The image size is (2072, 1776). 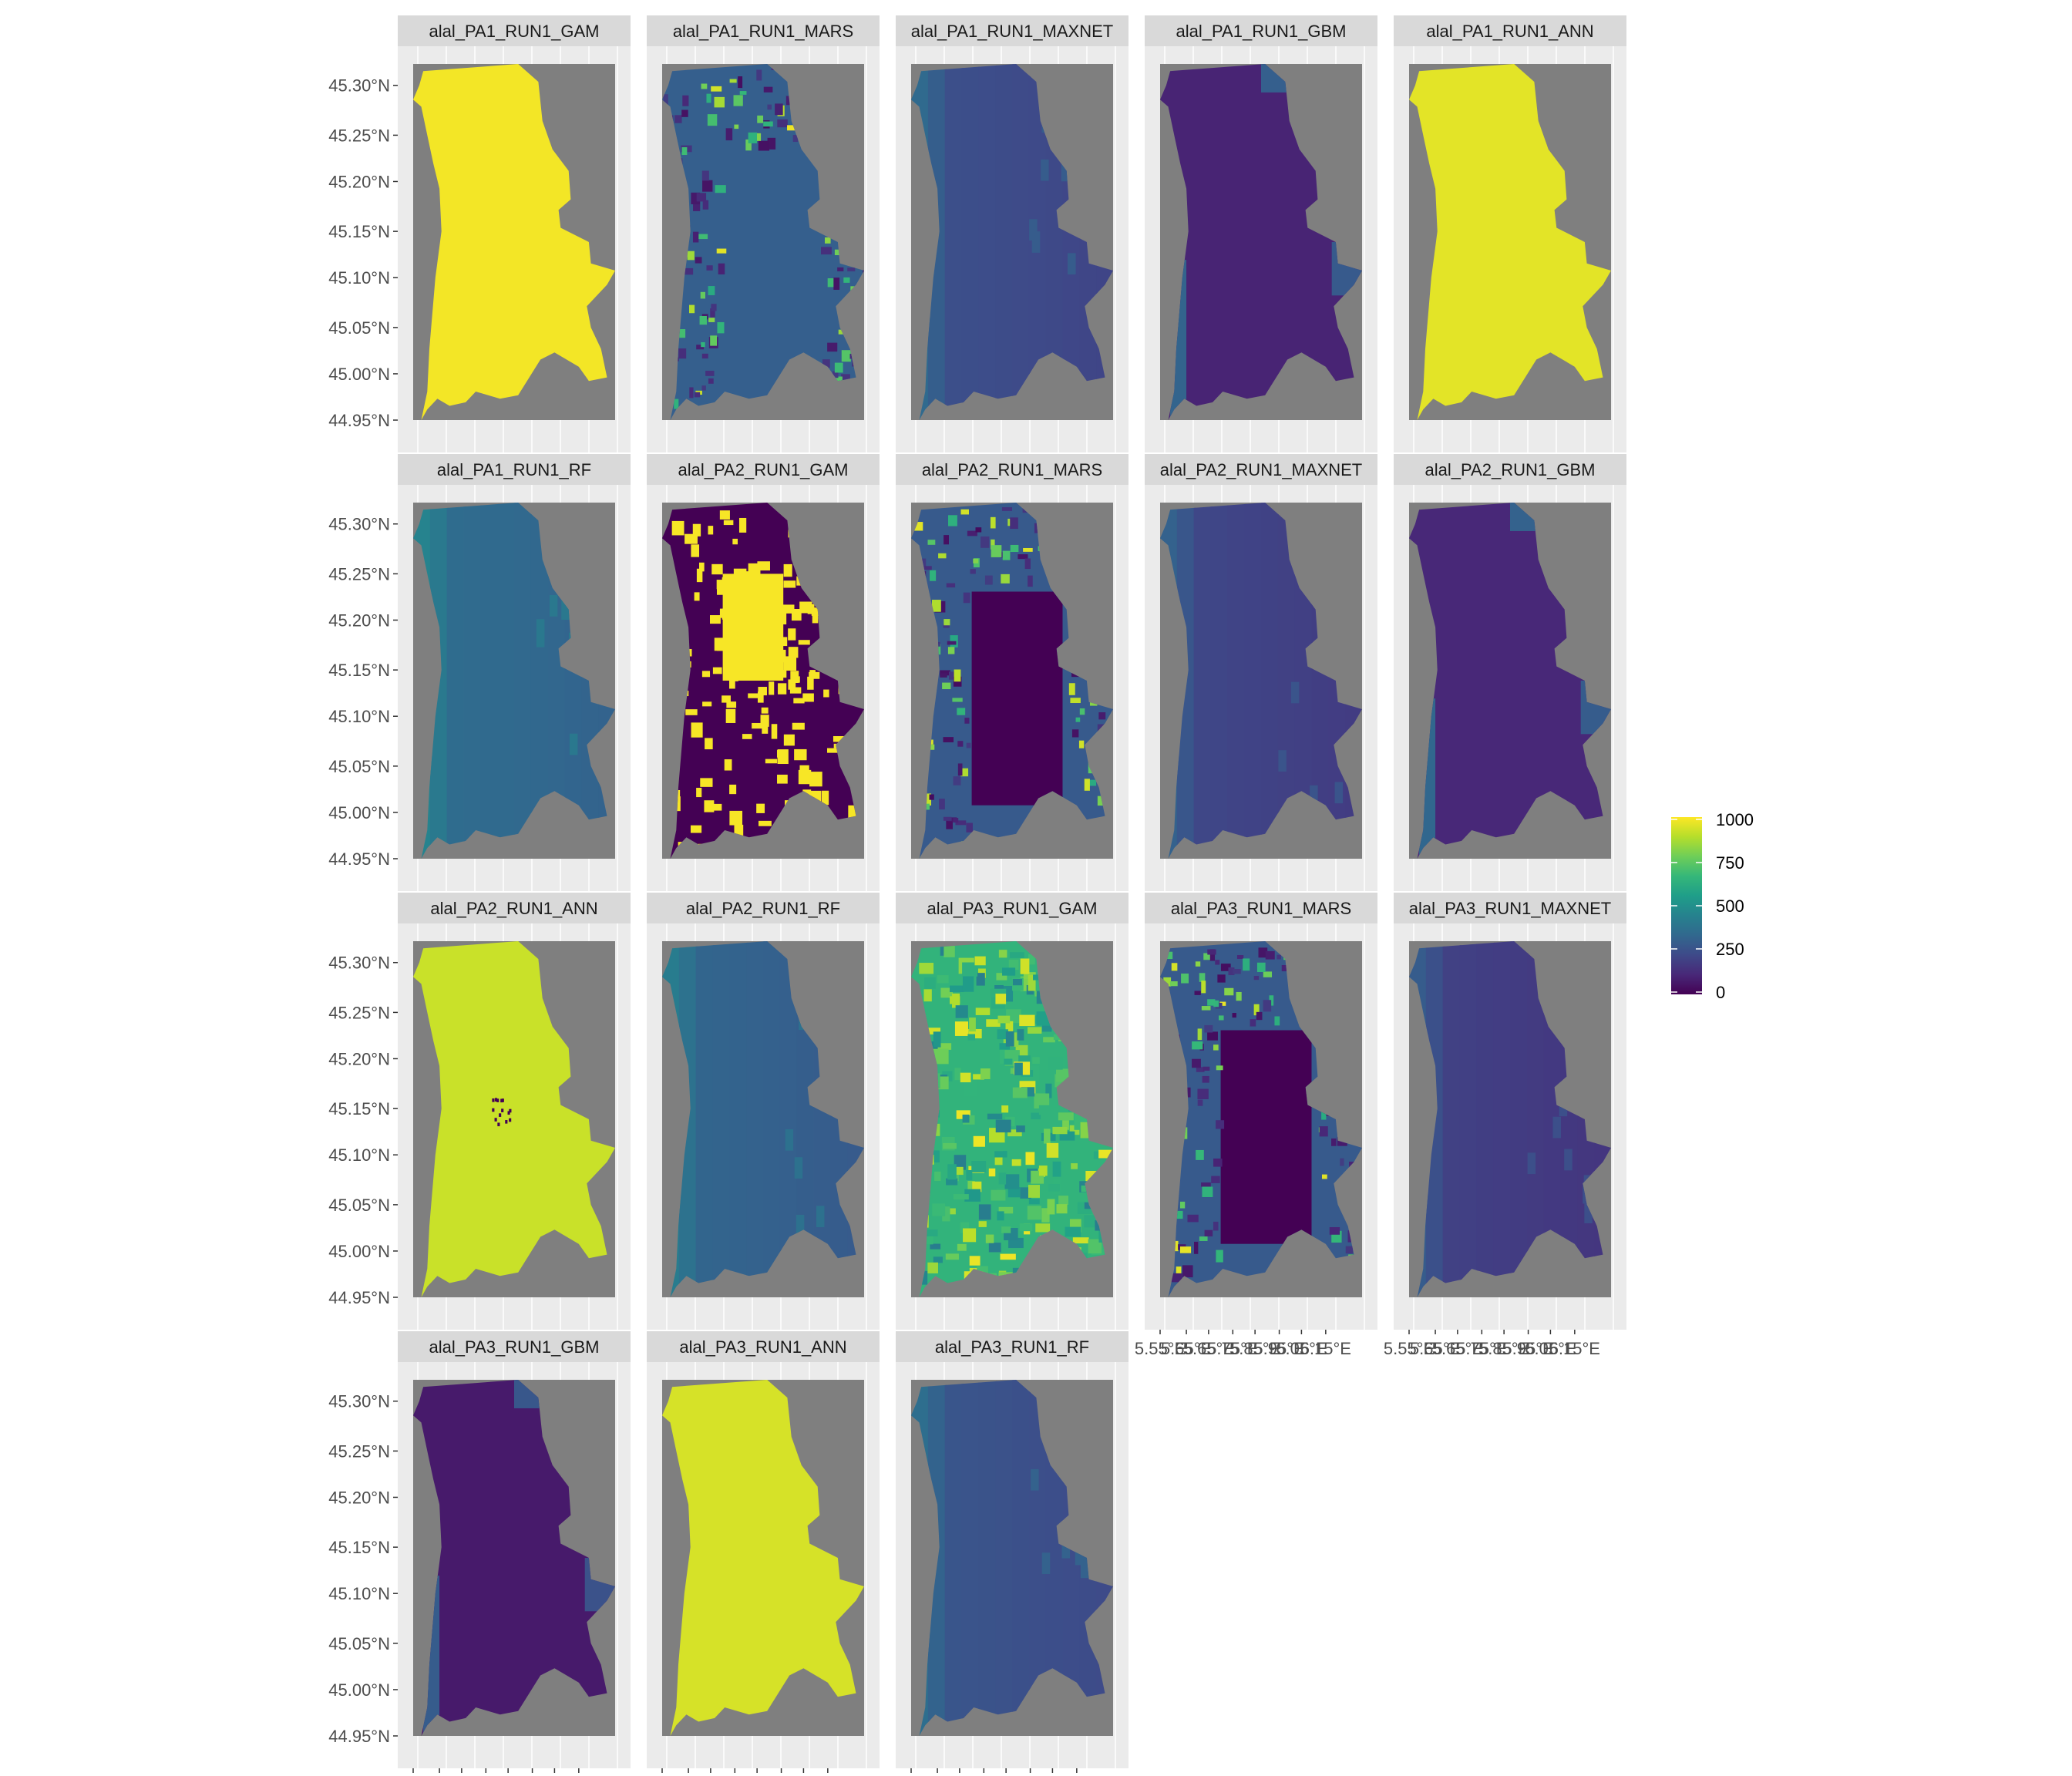 What do you see at coordinates (1209, 1348) in the screenshot?
I see `x-tick-label: 5.65°E` at bounding box center [1209, 1348].